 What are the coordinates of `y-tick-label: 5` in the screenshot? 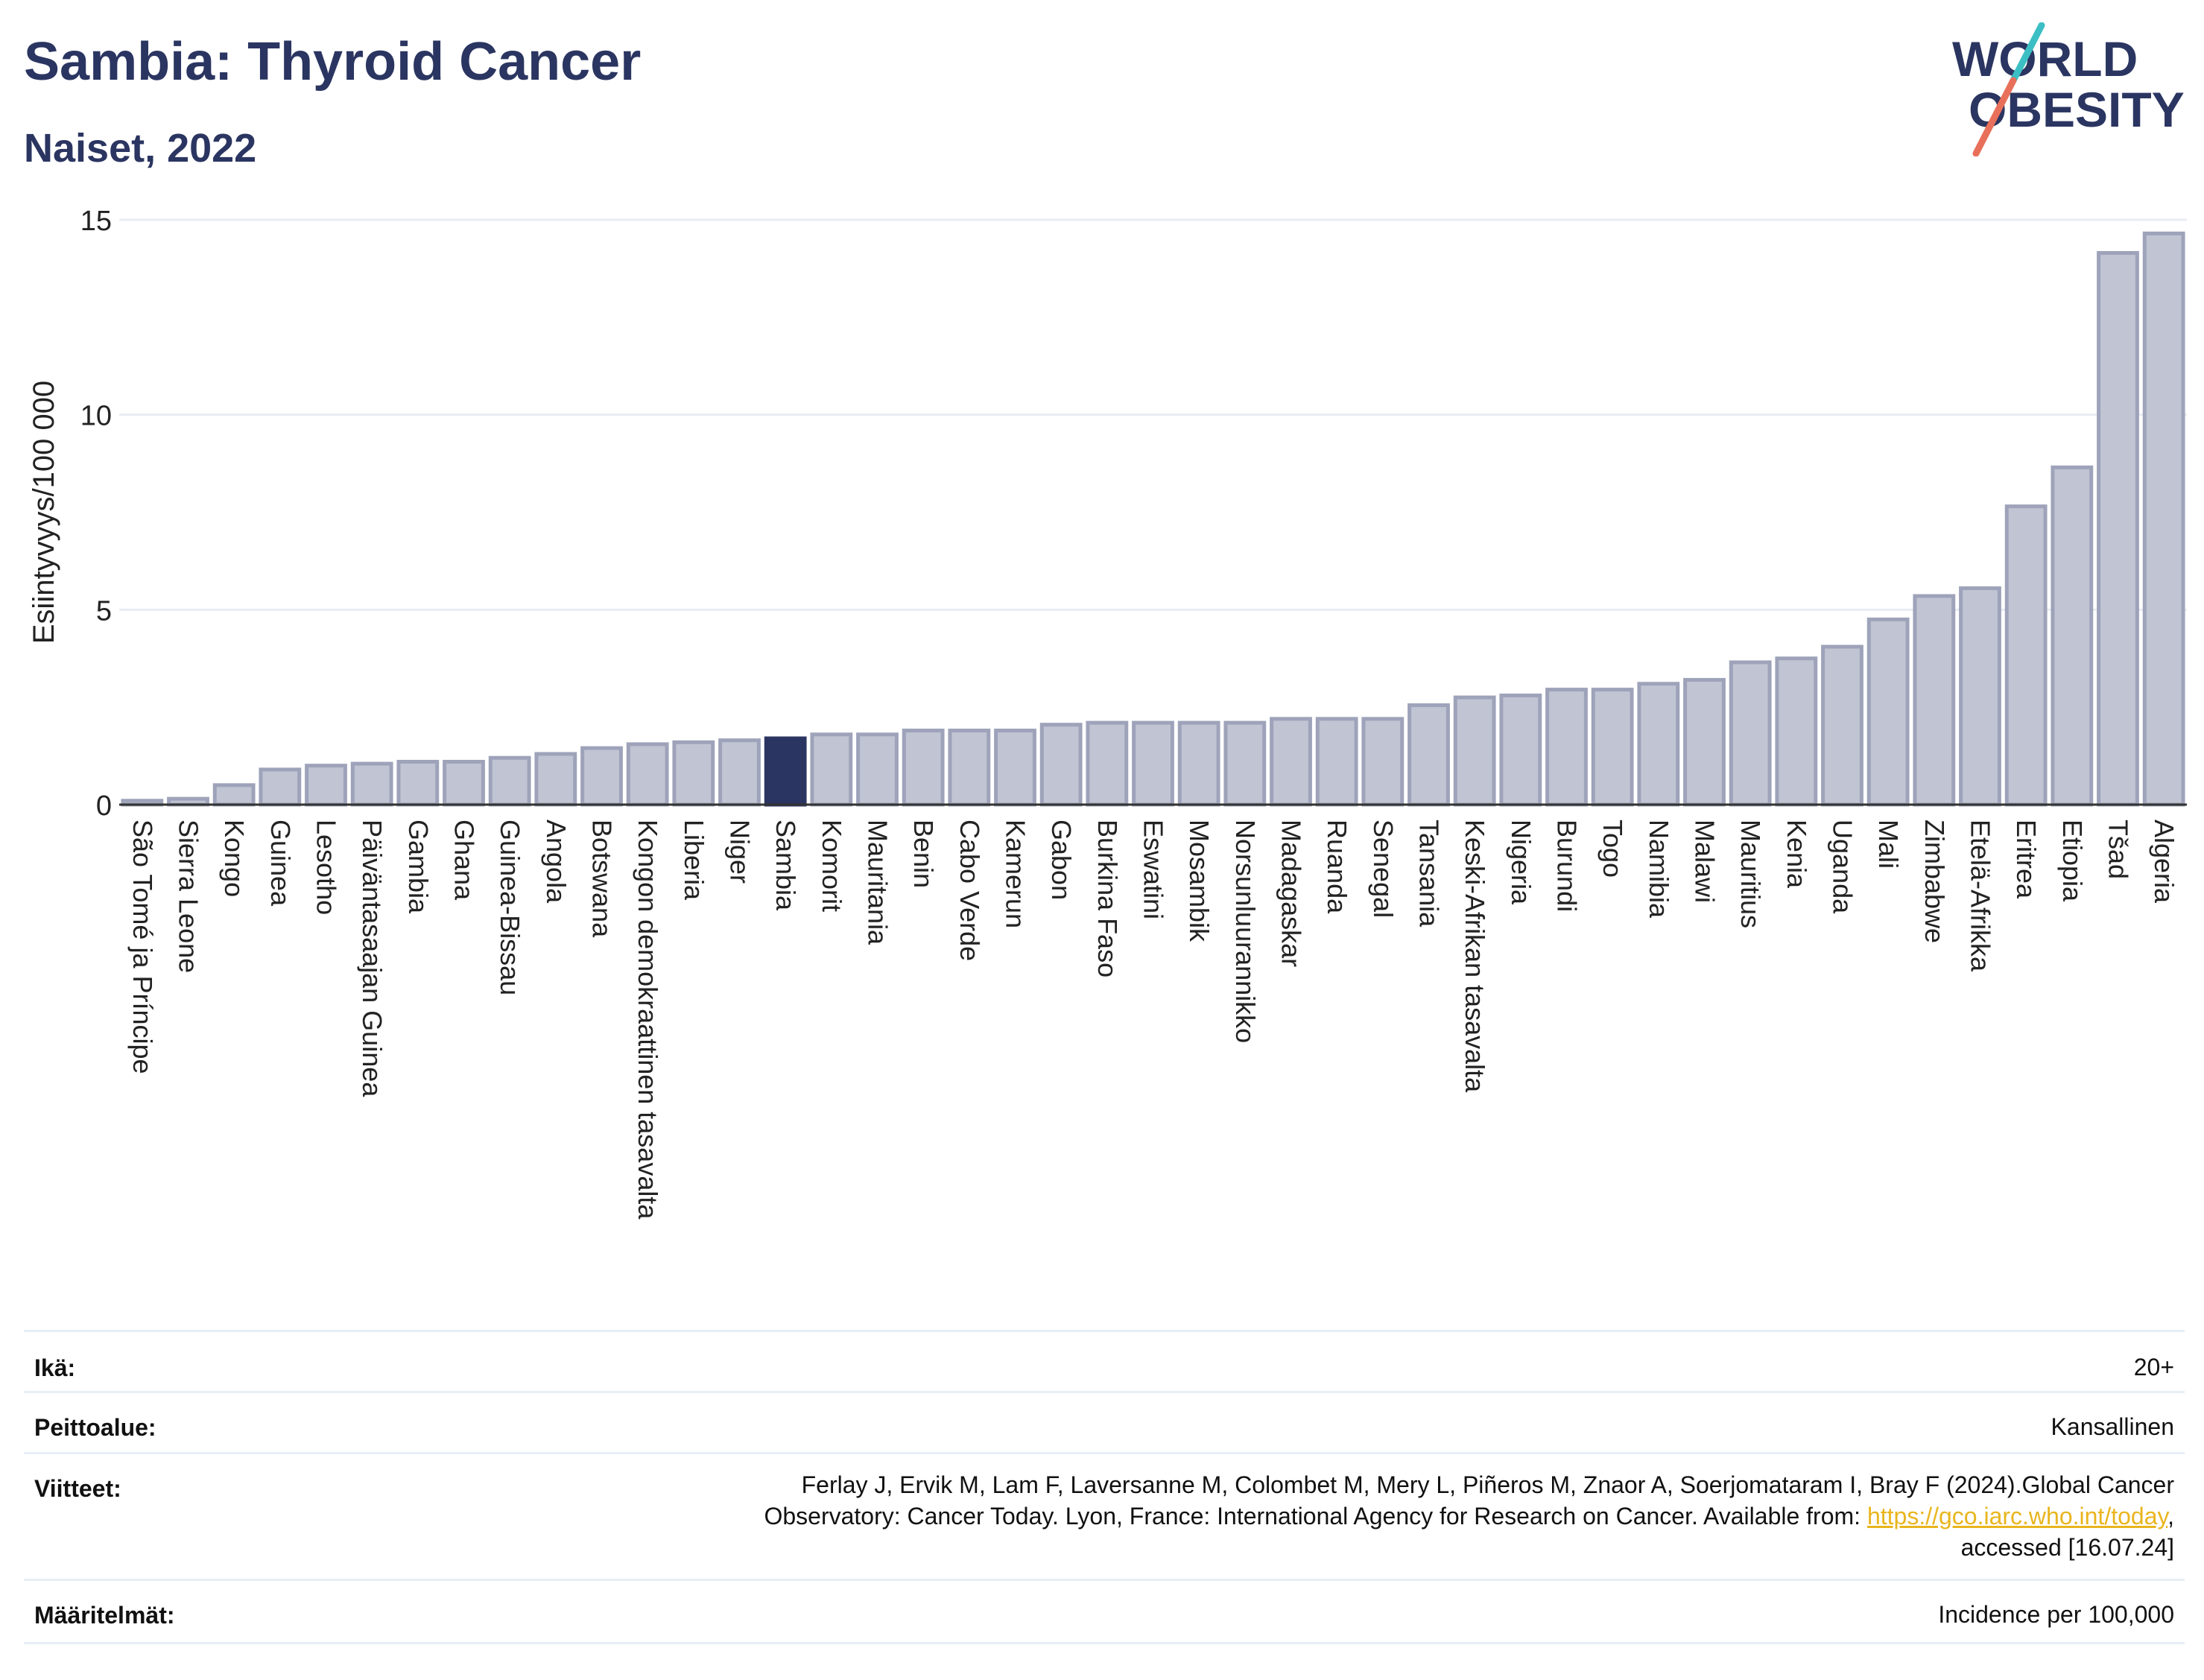 It's located at (104, 611).